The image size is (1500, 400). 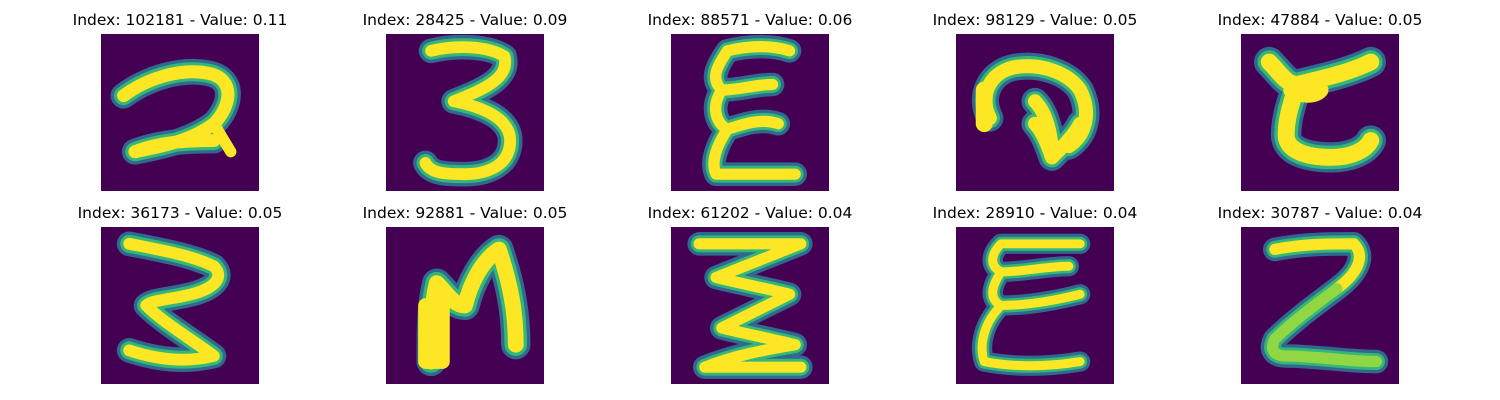 I want to click on panel-title: Index: 88571 - Value: 0.06, so click(x=750, y=20).